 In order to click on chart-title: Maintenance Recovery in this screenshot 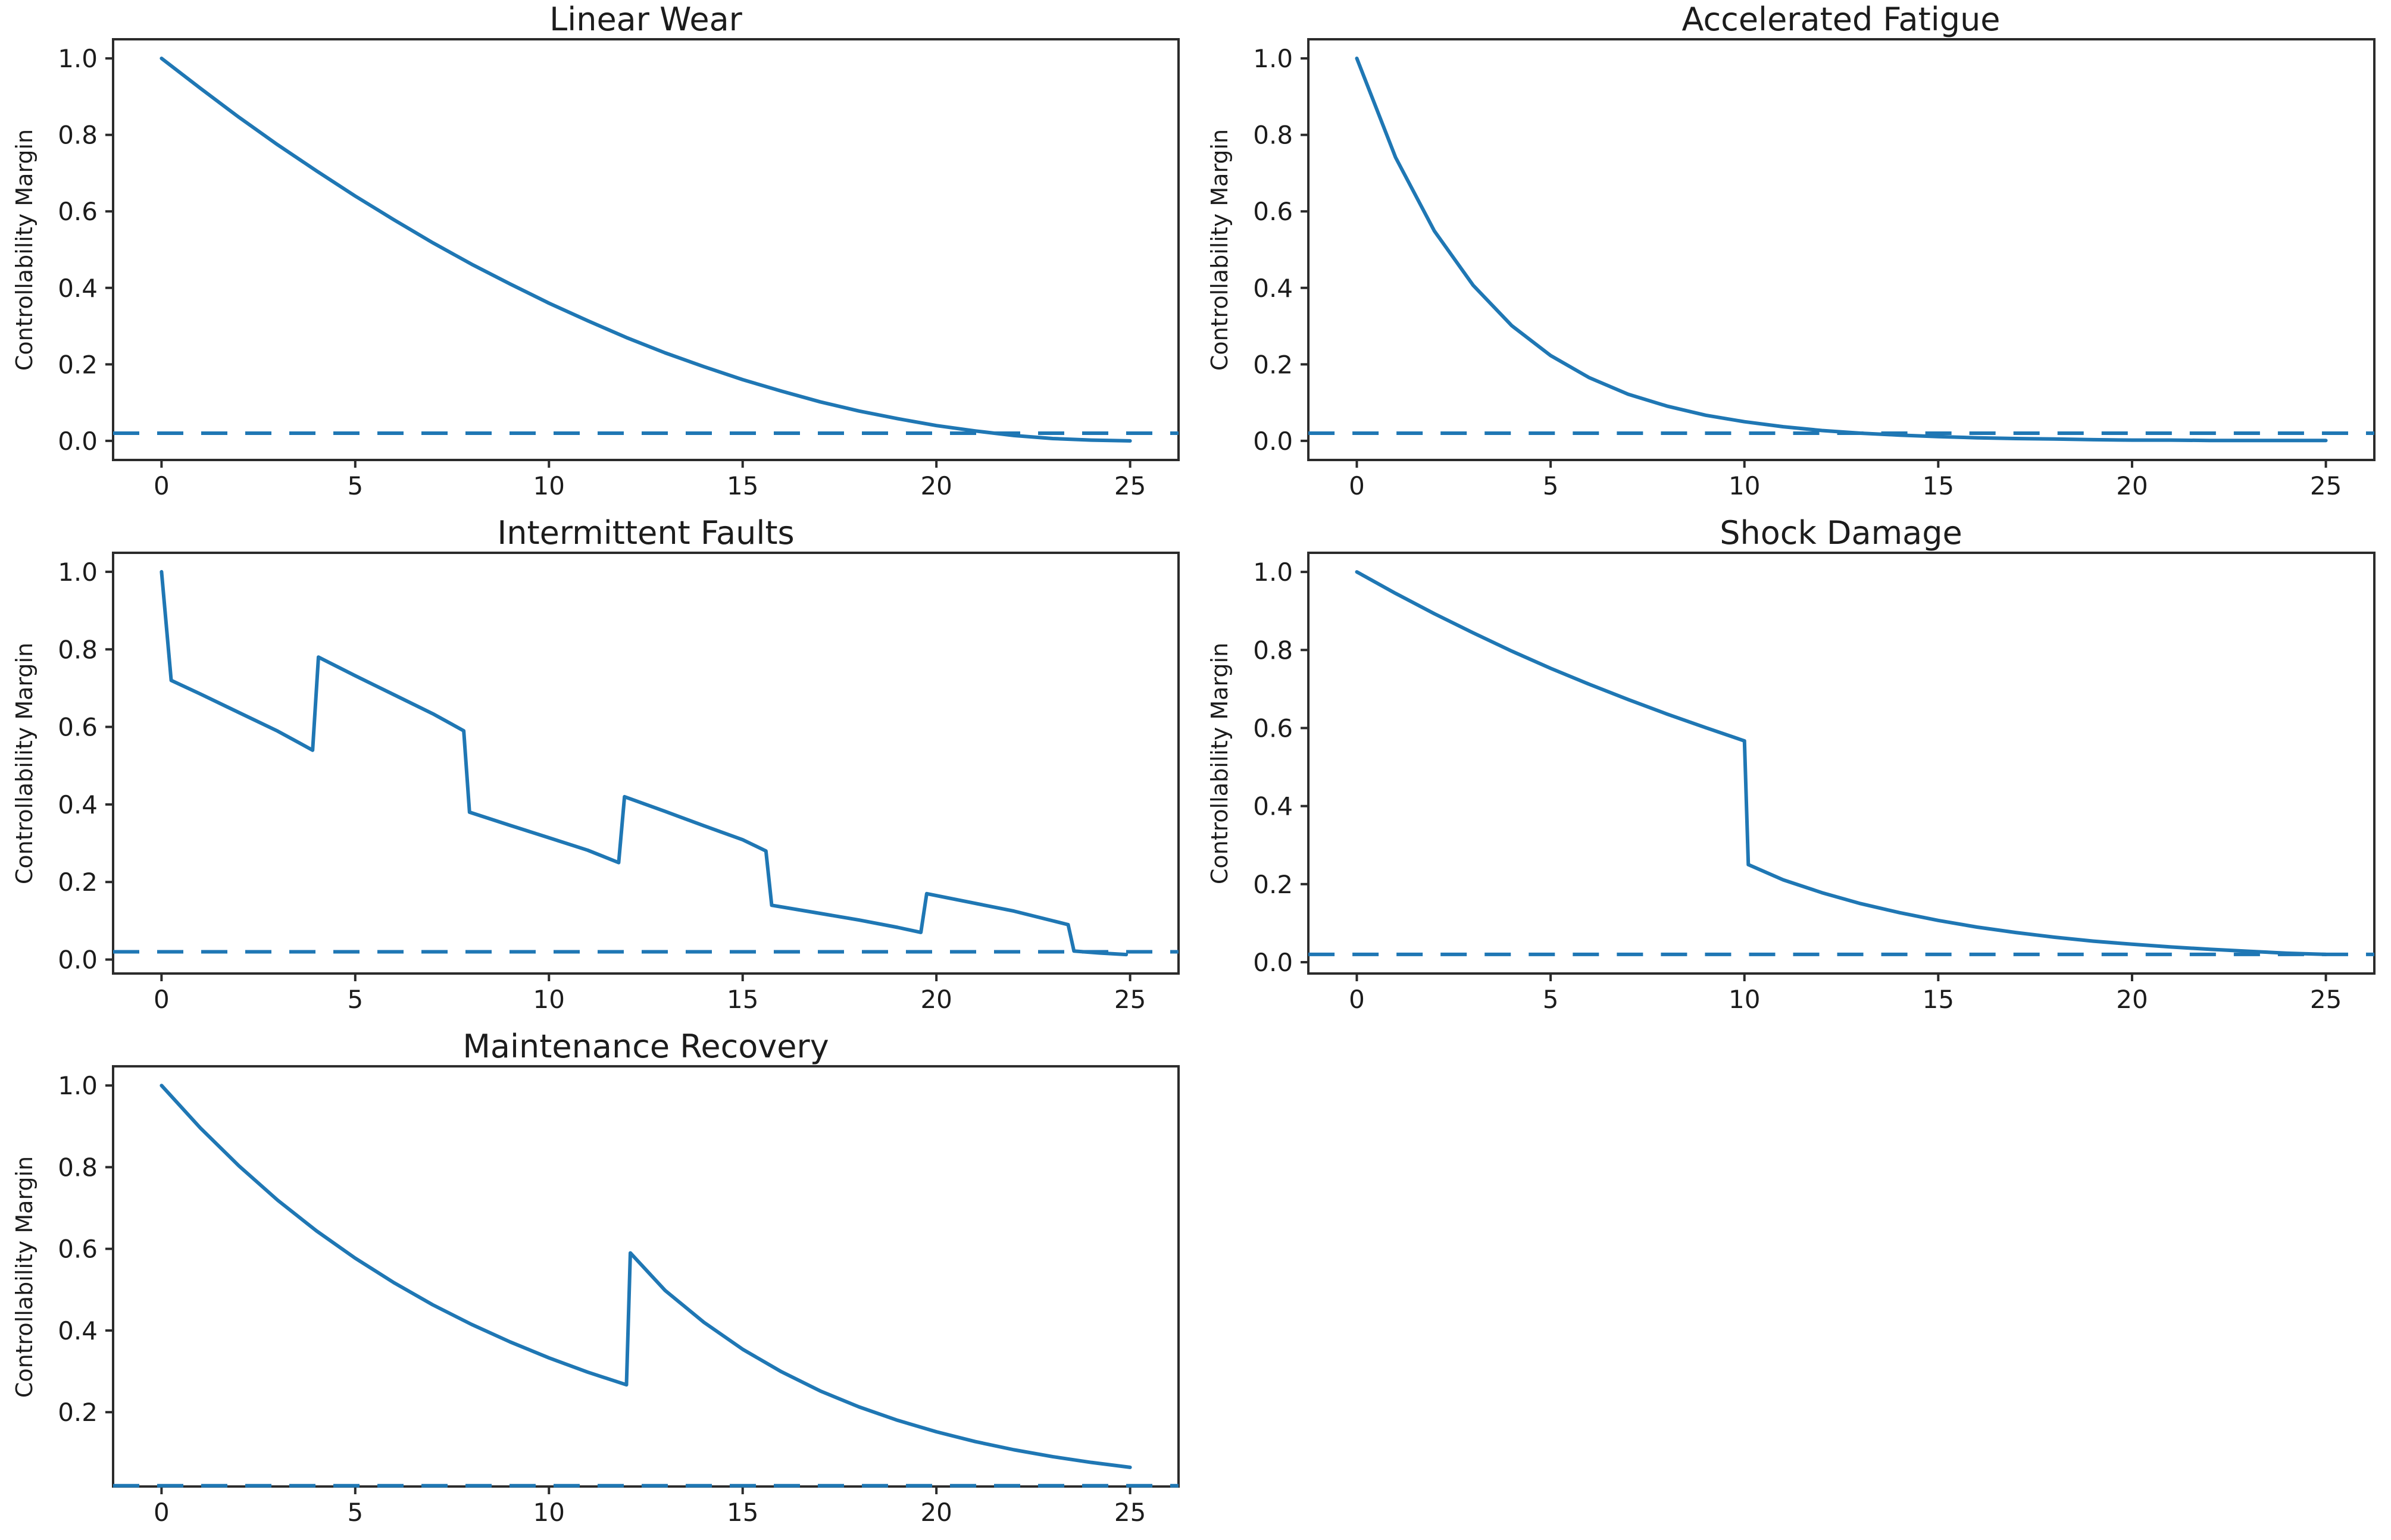, I will do `click(645, 1047)`.